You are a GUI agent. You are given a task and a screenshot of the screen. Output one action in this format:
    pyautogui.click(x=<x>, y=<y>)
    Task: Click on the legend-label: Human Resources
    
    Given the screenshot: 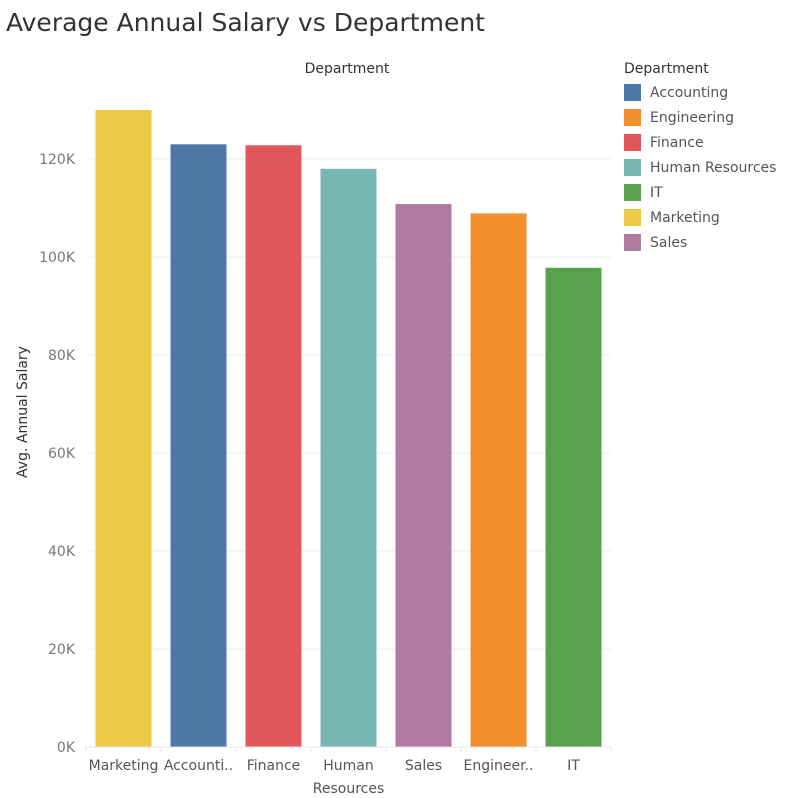 What is the action you would take?
    pyautogui.click(x=713, y=167)
    